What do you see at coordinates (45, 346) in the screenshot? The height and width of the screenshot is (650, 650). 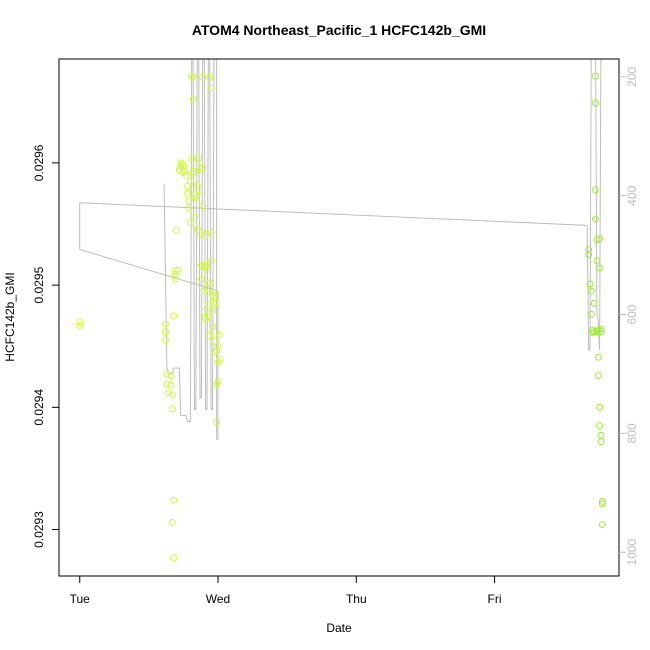 I see `y-axis-left: 0.0293 0.0294 0.0295 0.0296` at bounding box center [45, 346].